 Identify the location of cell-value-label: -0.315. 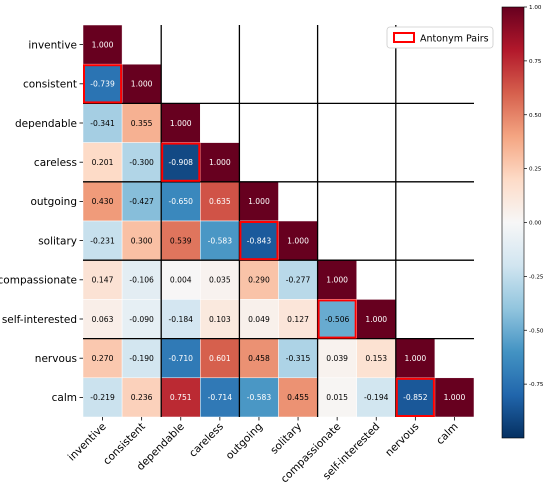
(298, 358).